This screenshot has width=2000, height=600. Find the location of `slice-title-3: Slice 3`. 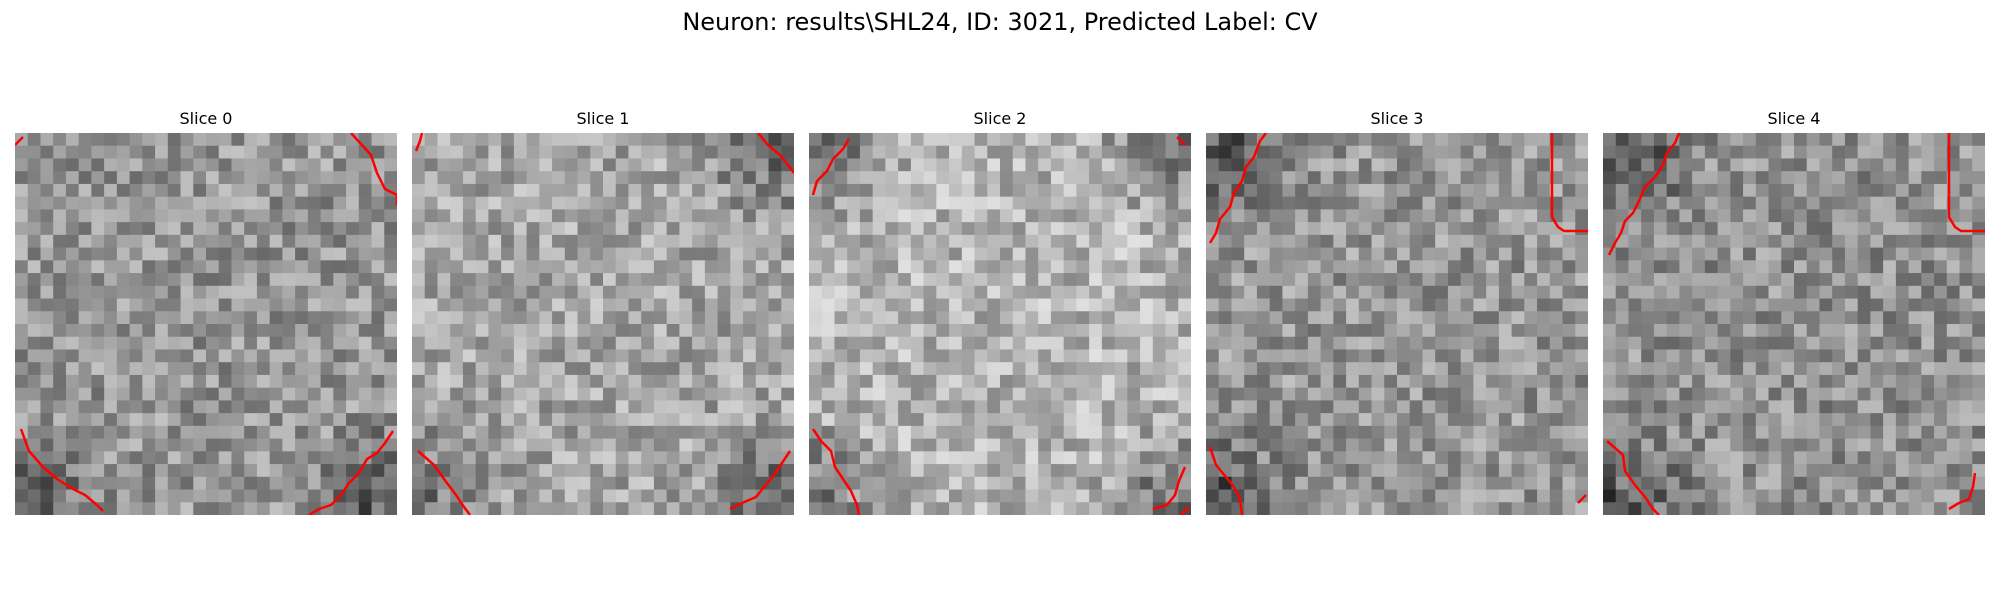

slice-title-3: Slice 3 is located at coordinates (1397, 118).